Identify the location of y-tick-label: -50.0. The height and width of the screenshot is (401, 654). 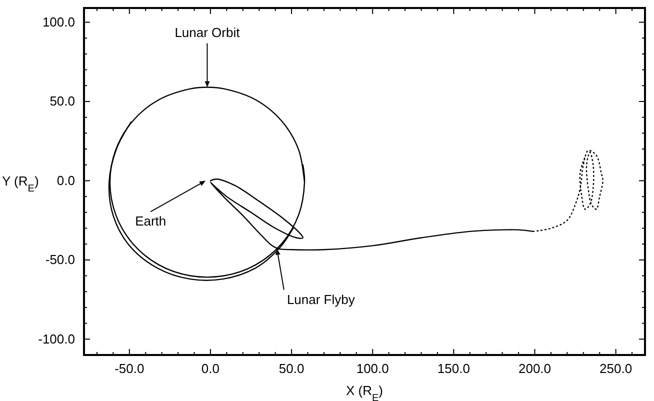
(60, 260).